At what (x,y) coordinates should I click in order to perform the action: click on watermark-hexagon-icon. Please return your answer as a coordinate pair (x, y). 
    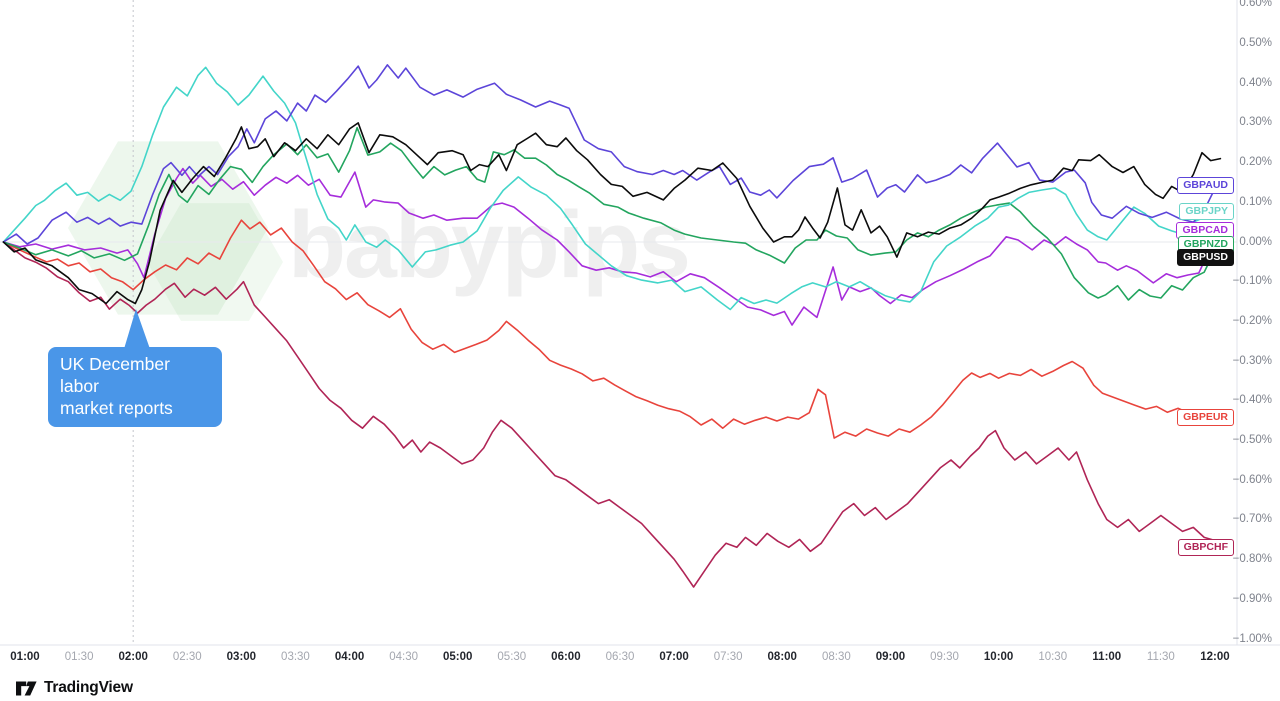
    Looking at the image, I should click on (168, 228).